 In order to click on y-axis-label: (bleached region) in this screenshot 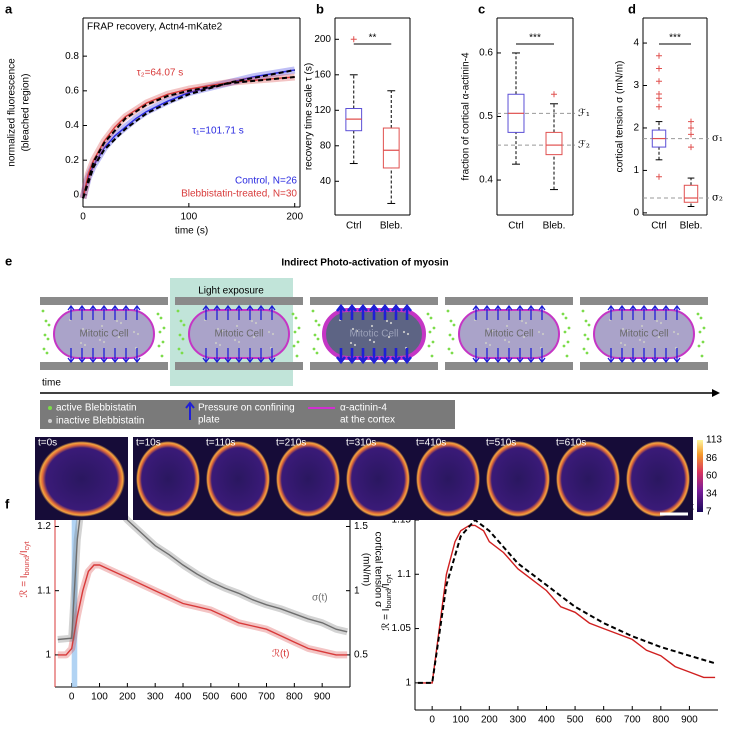, I will do `click(26, 113)`.